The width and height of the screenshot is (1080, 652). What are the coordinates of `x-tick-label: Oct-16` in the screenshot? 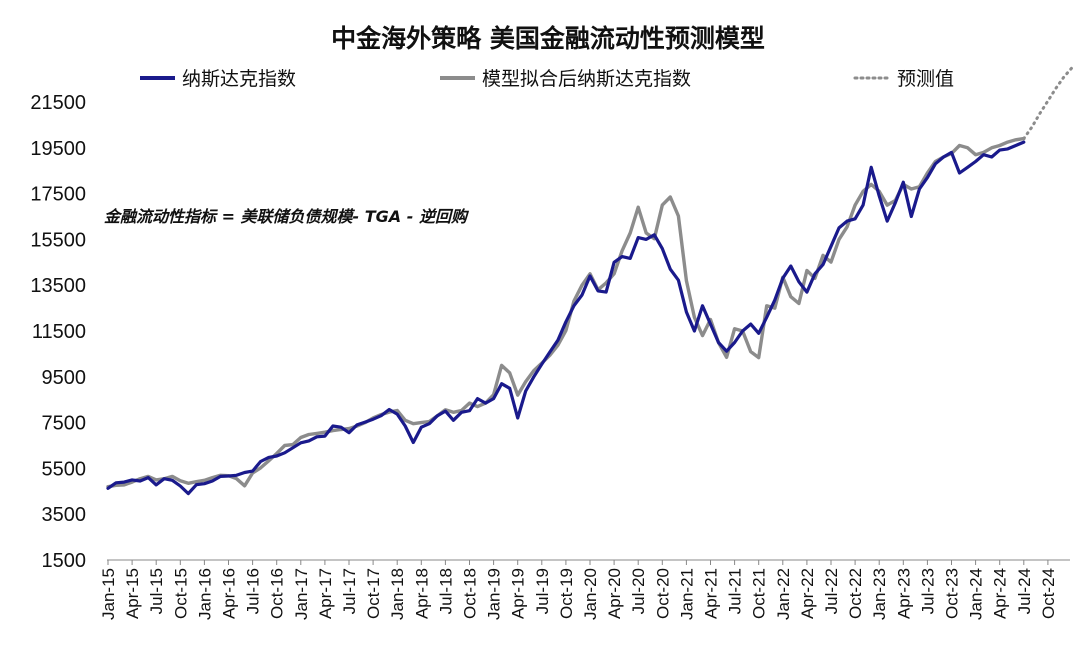 It's located at (277, 593).